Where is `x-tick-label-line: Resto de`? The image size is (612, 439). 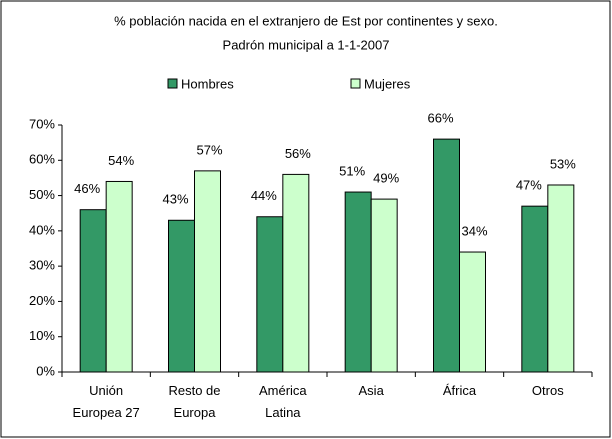
x-tick-label-line: Resto de is located at coordinates (194, 390).